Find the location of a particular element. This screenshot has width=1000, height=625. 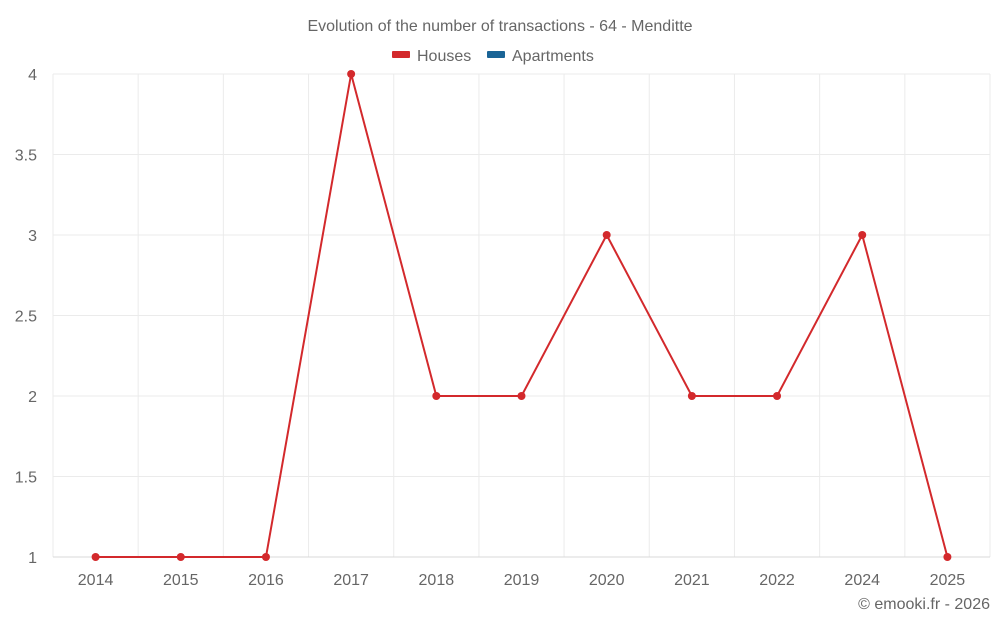

x-tick-label: 2018 is located at coordinates (437, 580).